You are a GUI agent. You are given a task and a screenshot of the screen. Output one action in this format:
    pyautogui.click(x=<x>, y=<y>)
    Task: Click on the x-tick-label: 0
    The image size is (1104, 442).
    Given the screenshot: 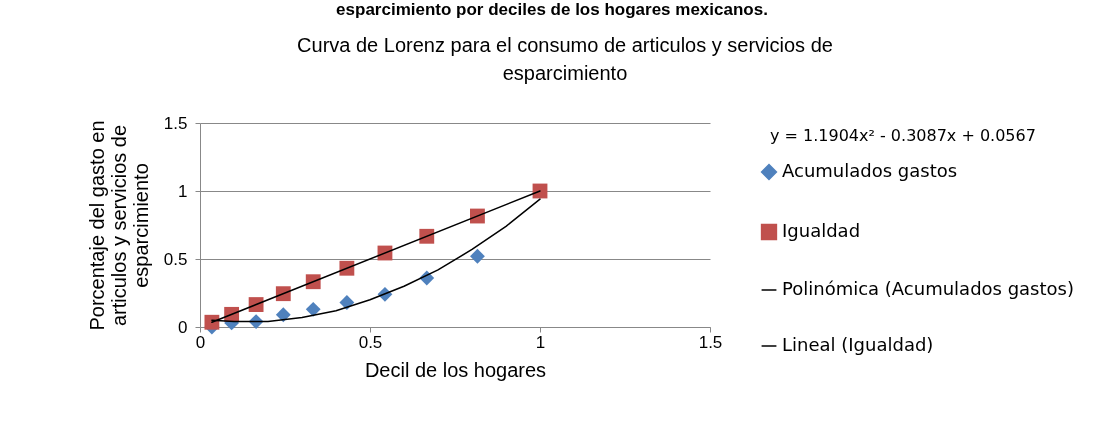 What is the action you would take?
    pyautogui.click(x=200, y=342)
    